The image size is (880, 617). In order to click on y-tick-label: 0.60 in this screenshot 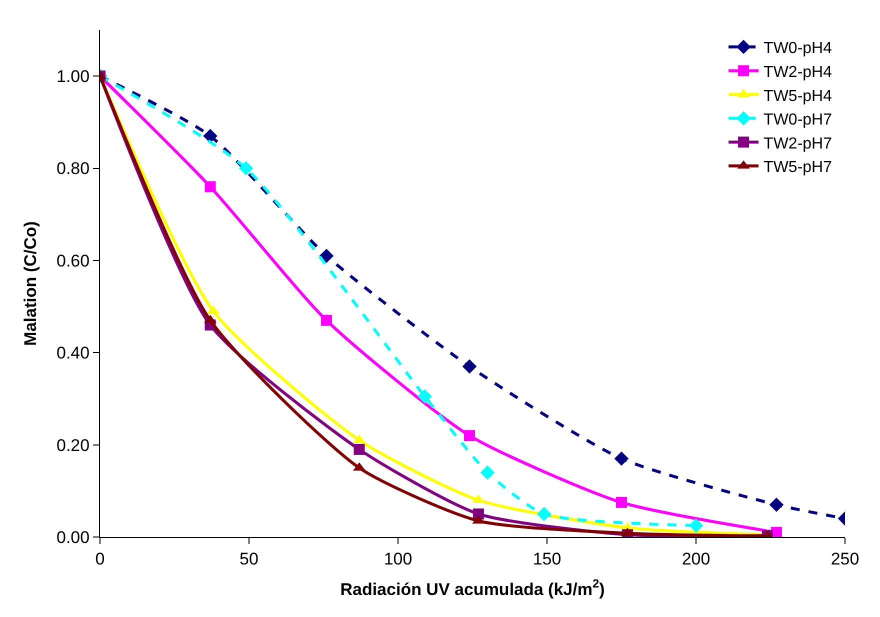, I will do `click(73, 260)`.